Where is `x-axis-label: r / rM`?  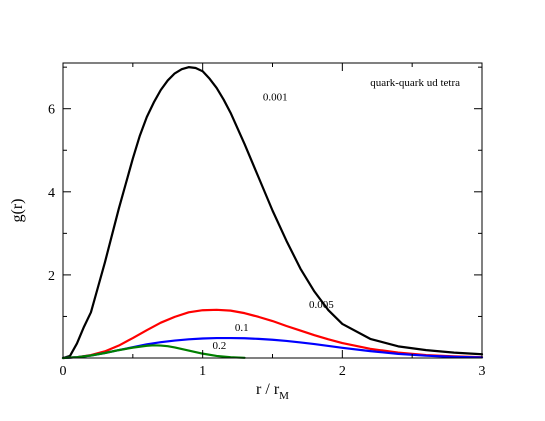
x-axis-label: r / rM is located at coordinates (272, 391).